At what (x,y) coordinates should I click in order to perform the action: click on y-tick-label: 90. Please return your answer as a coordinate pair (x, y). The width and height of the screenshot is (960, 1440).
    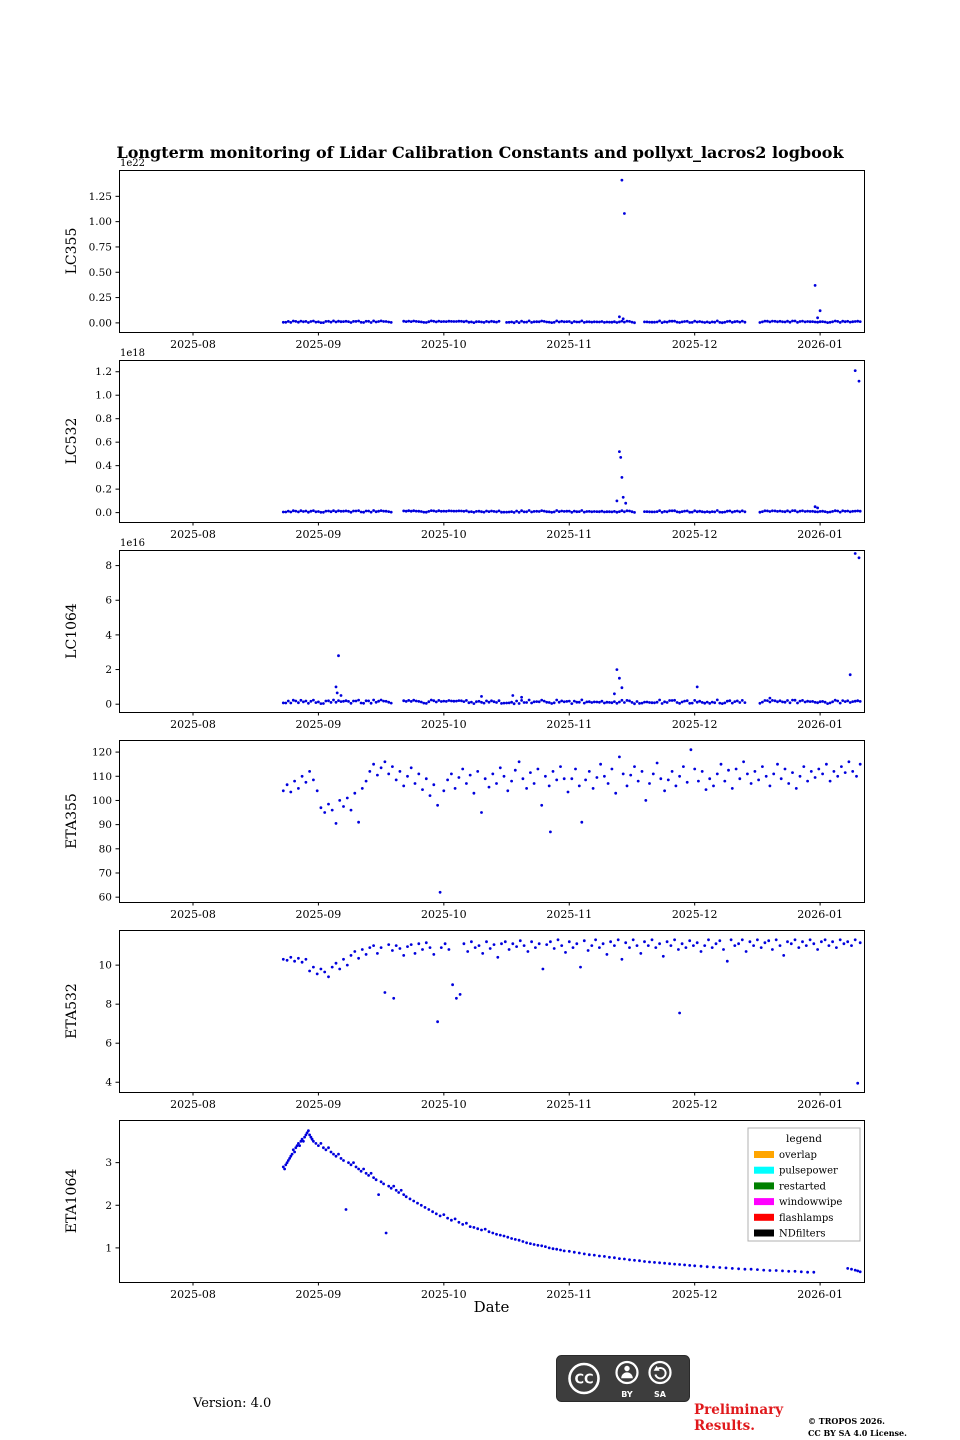
    Looking at the image, I should click on (105, 825).